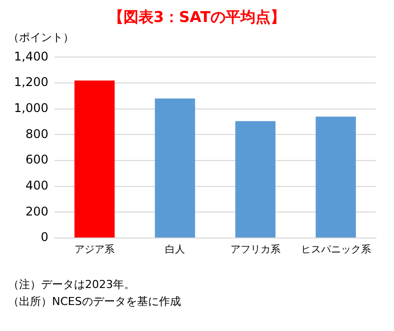 The image size is (394, 331). Describe the element at coordinates (41, 37) in the screenshot. I see `y-axis-title: （ポイント）` at that location.